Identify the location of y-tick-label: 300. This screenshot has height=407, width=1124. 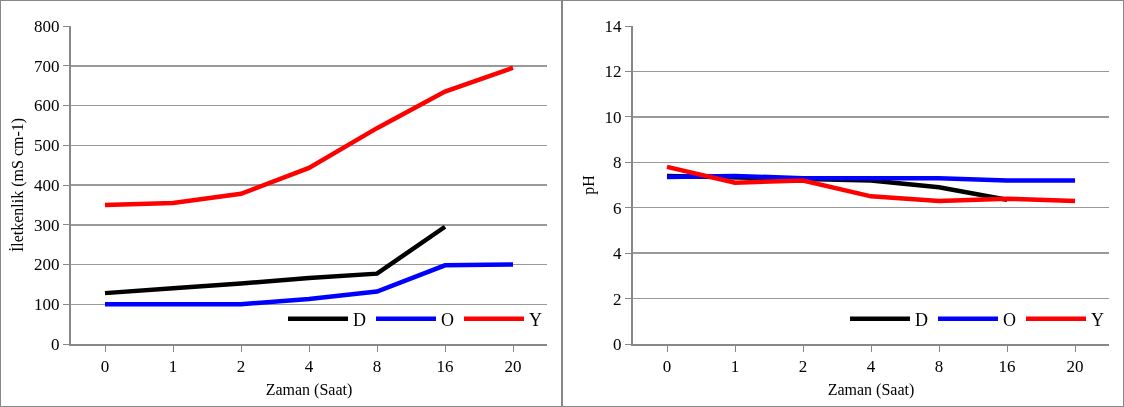
(47, 225).